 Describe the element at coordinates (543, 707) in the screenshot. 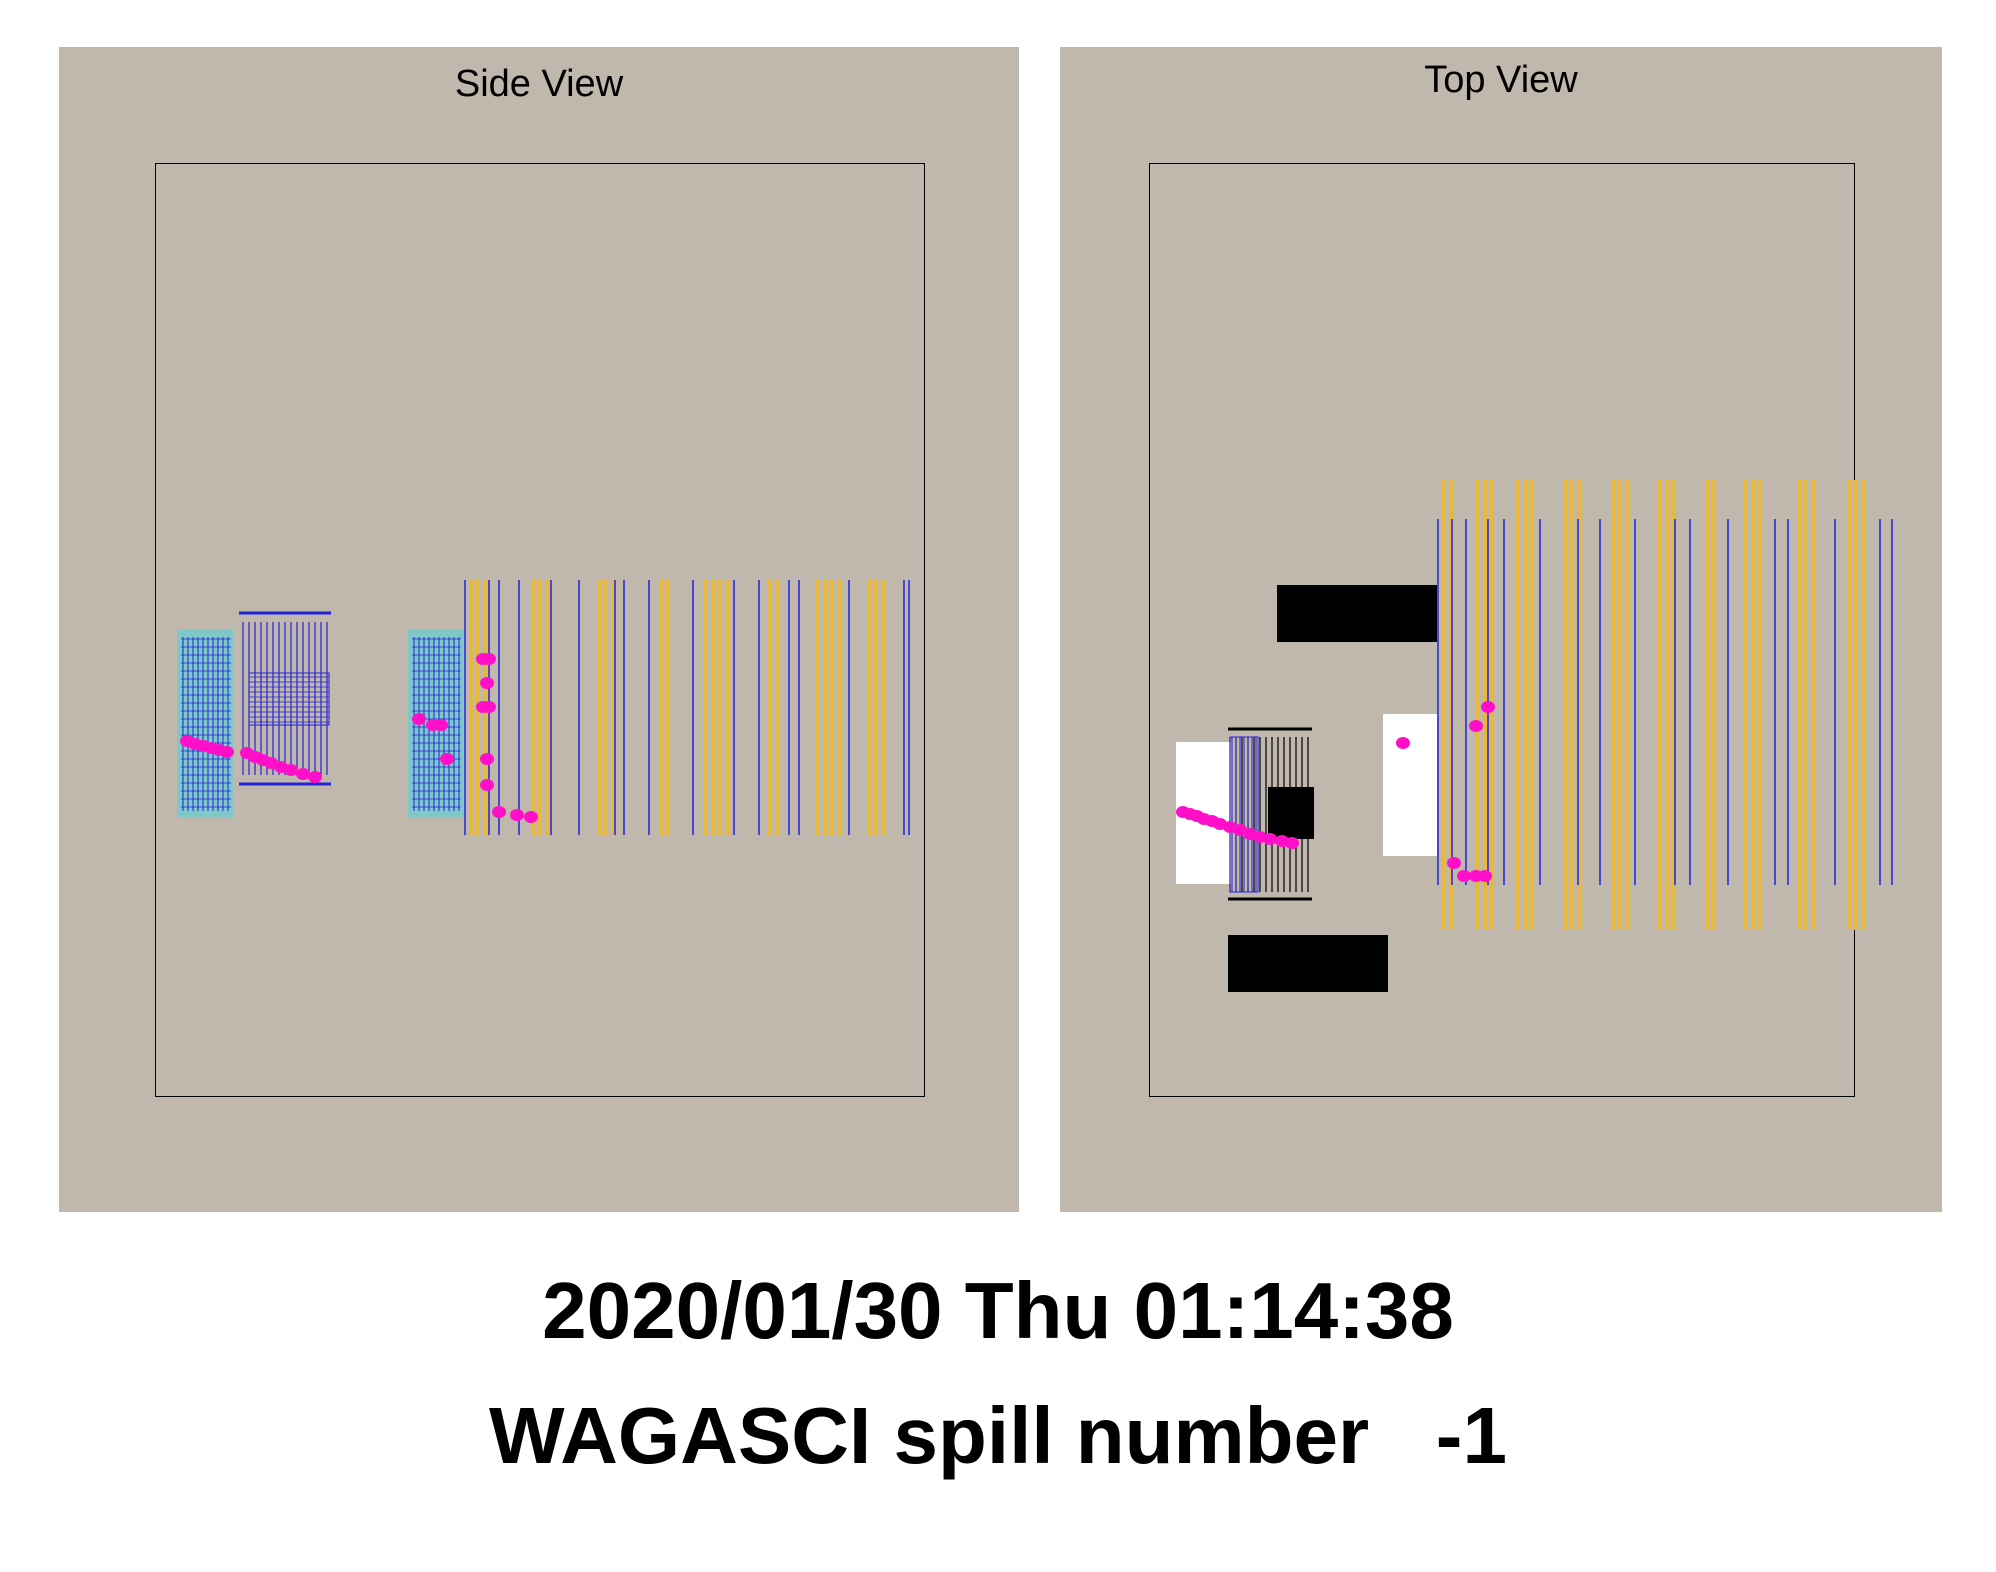

I see `side-view-detector-display` at that location.